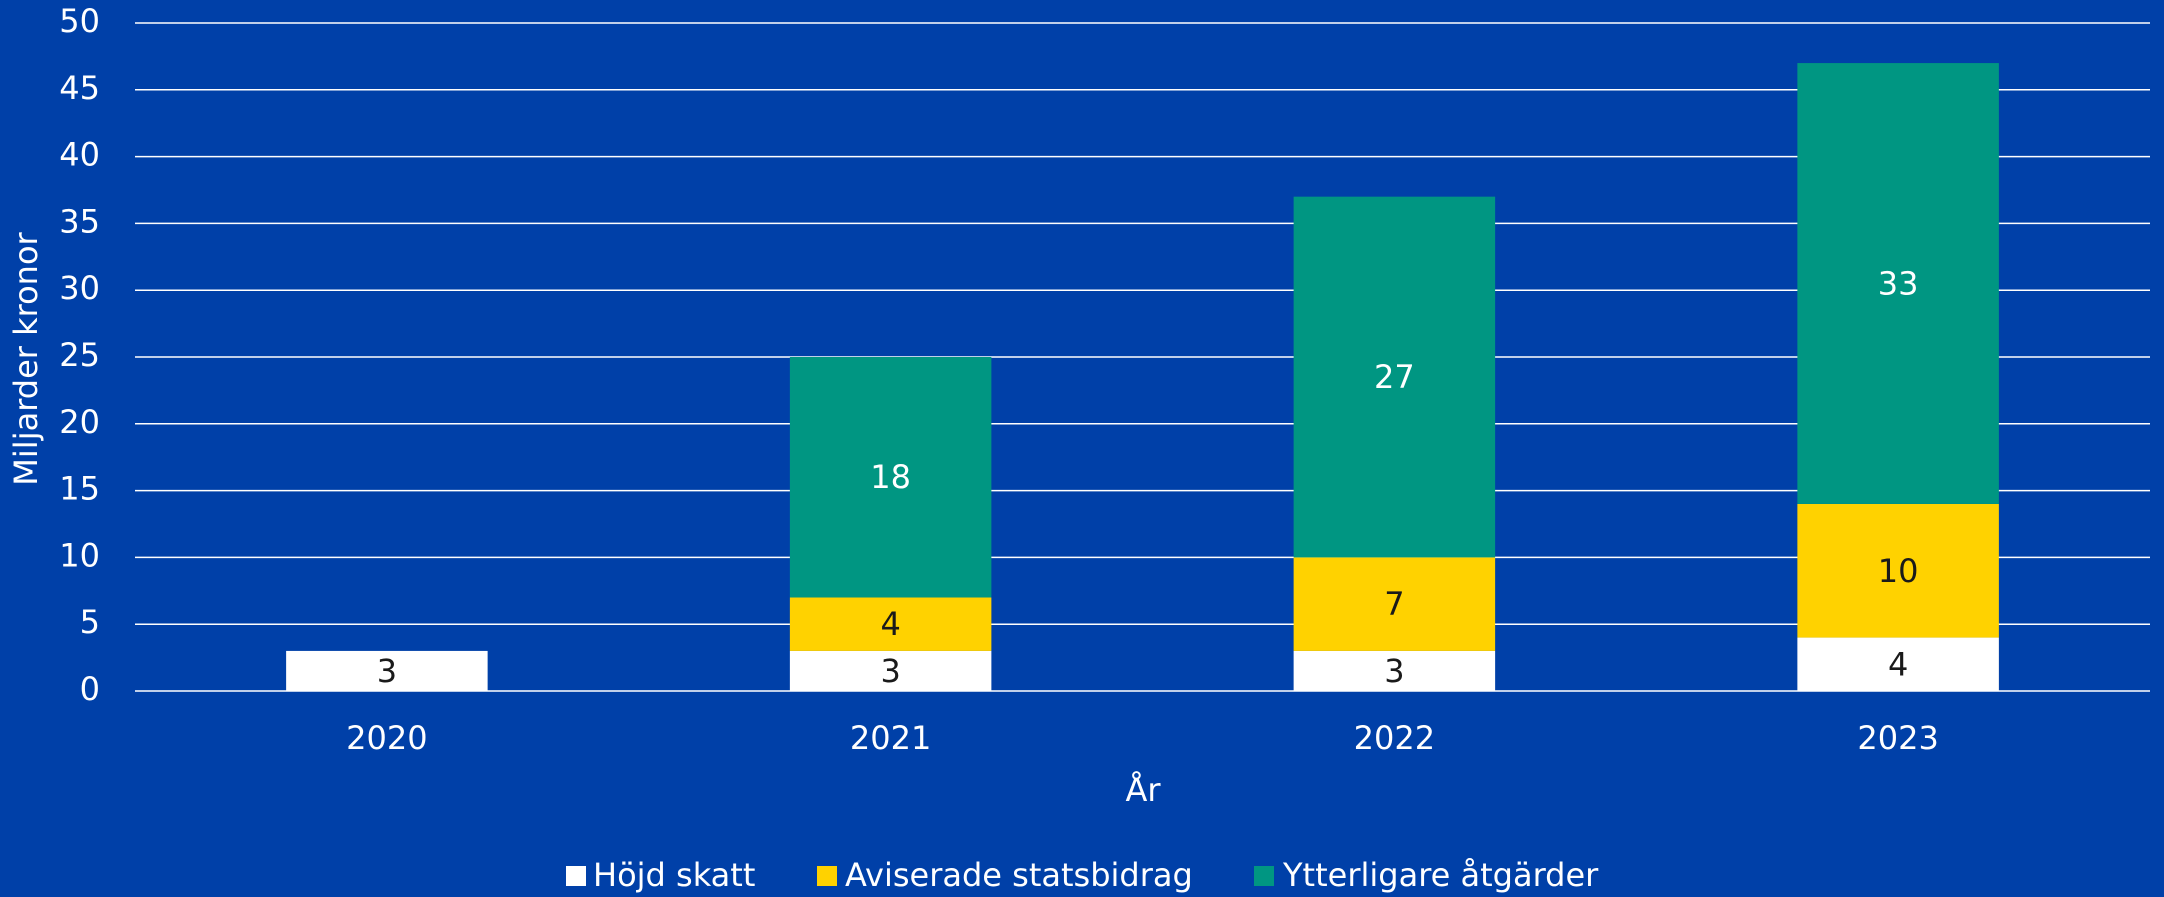 This screenshot has height=897, width=2164. Describe the element at coordinates (1143, 790) in the screenshot. I see `x-axis-title: År` at that location.